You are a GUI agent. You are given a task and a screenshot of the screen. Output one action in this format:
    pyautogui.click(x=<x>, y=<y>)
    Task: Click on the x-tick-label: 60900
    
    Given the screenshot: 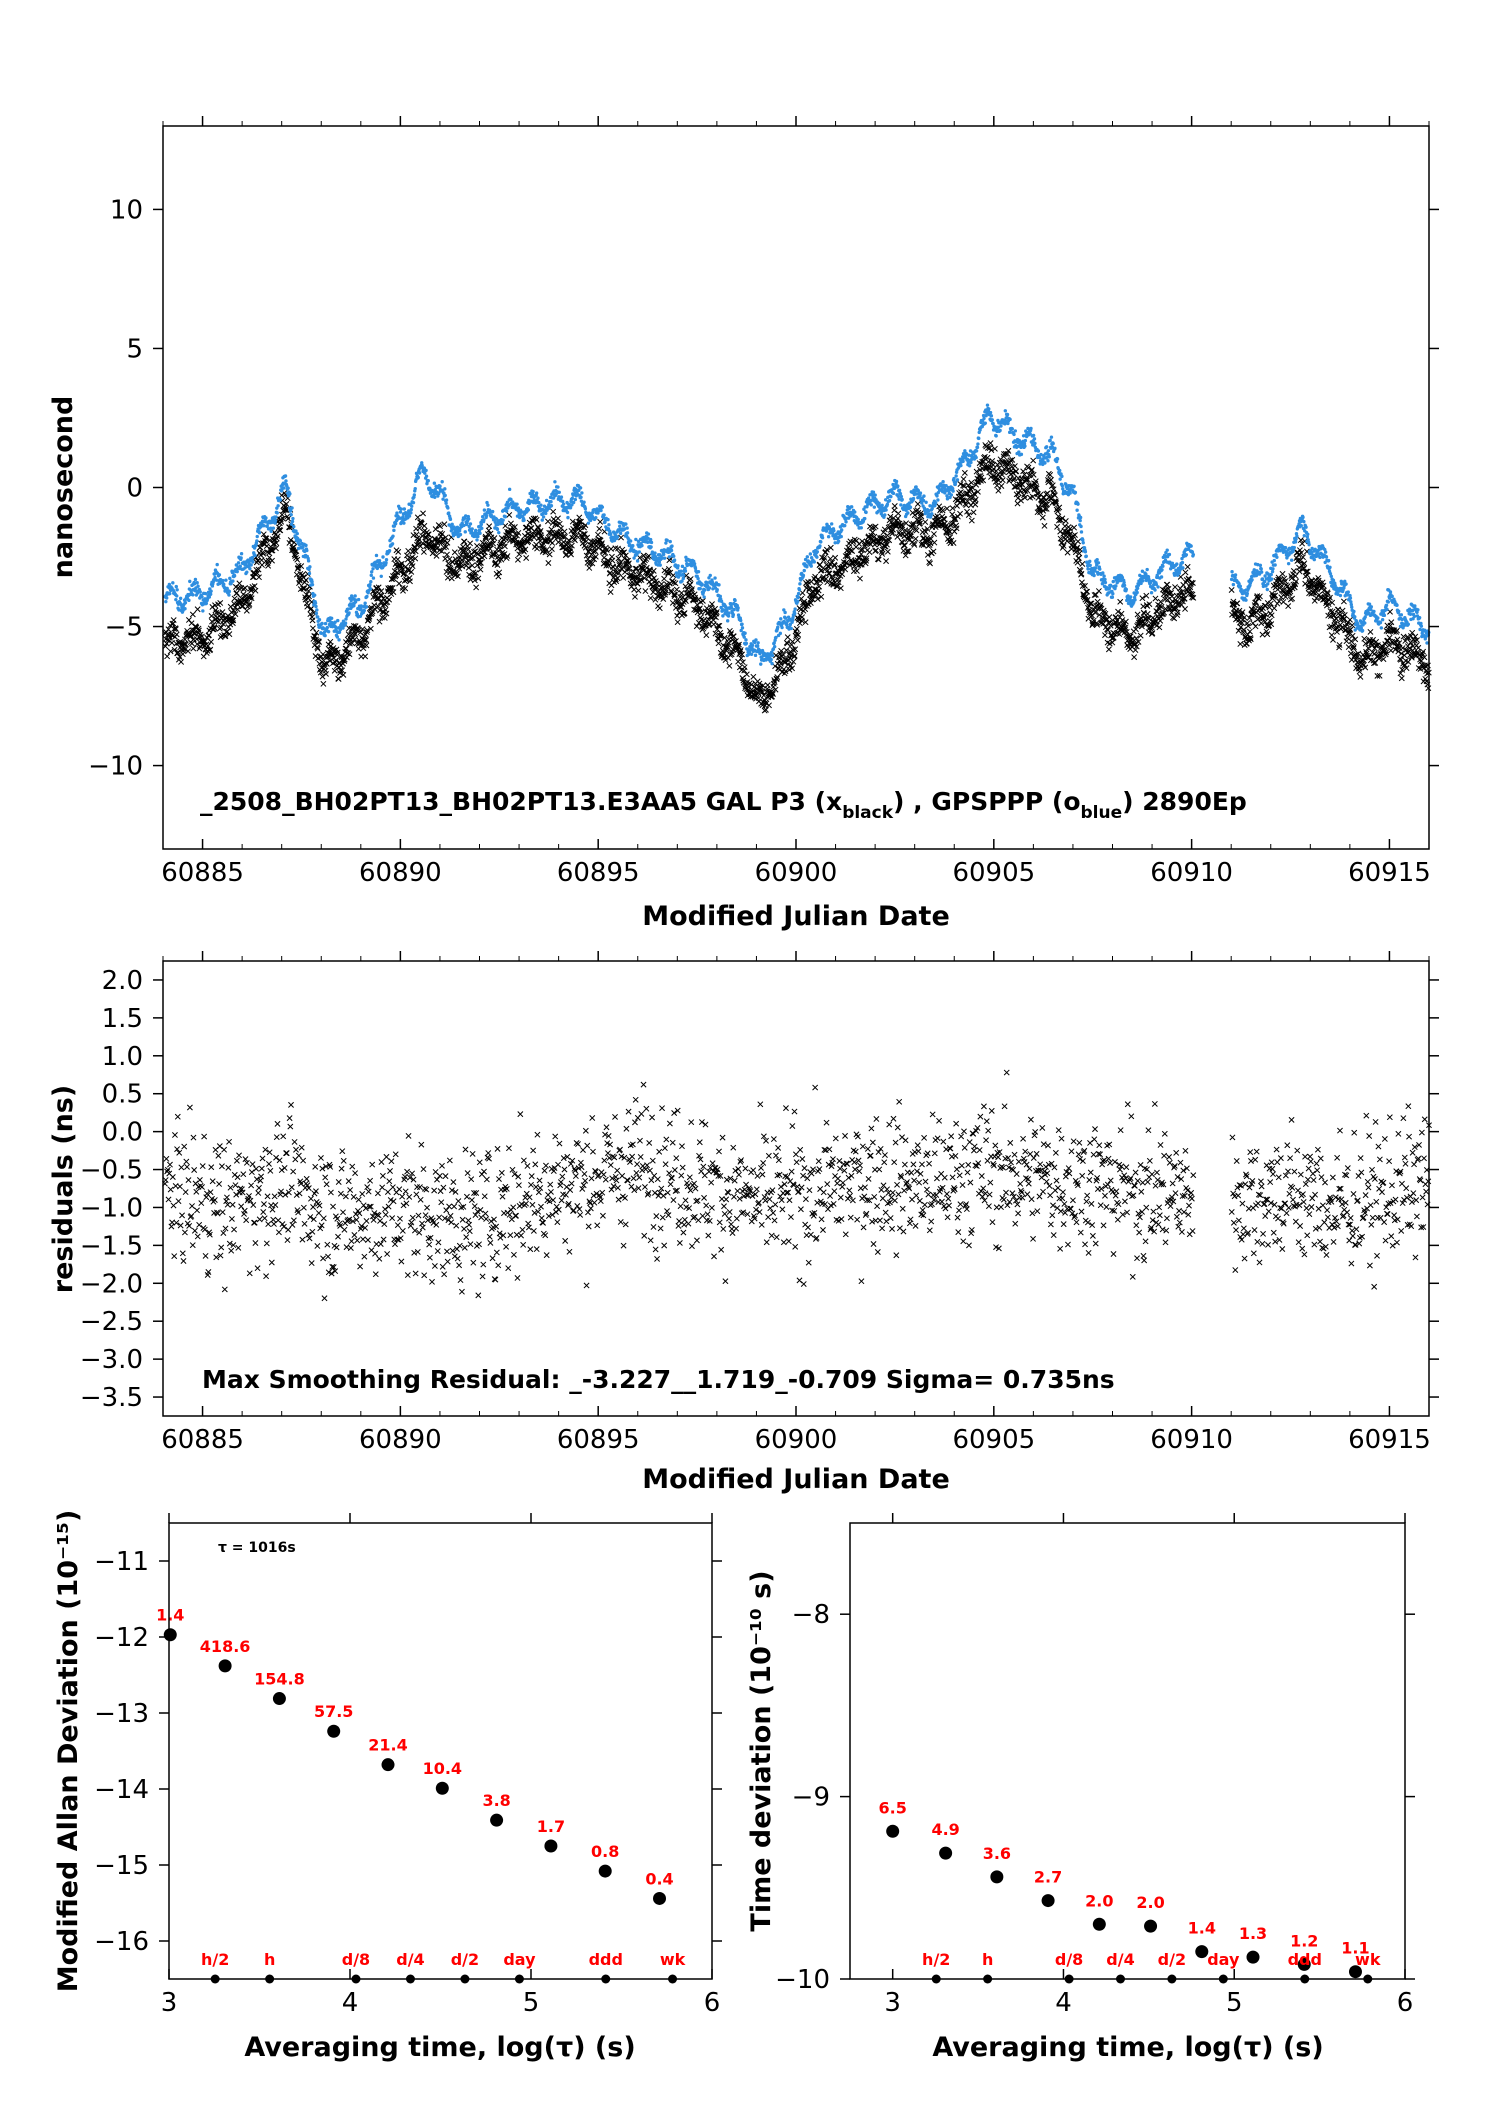 What is the action you would take?
    pyautogui.click(x=796, y=873)
    